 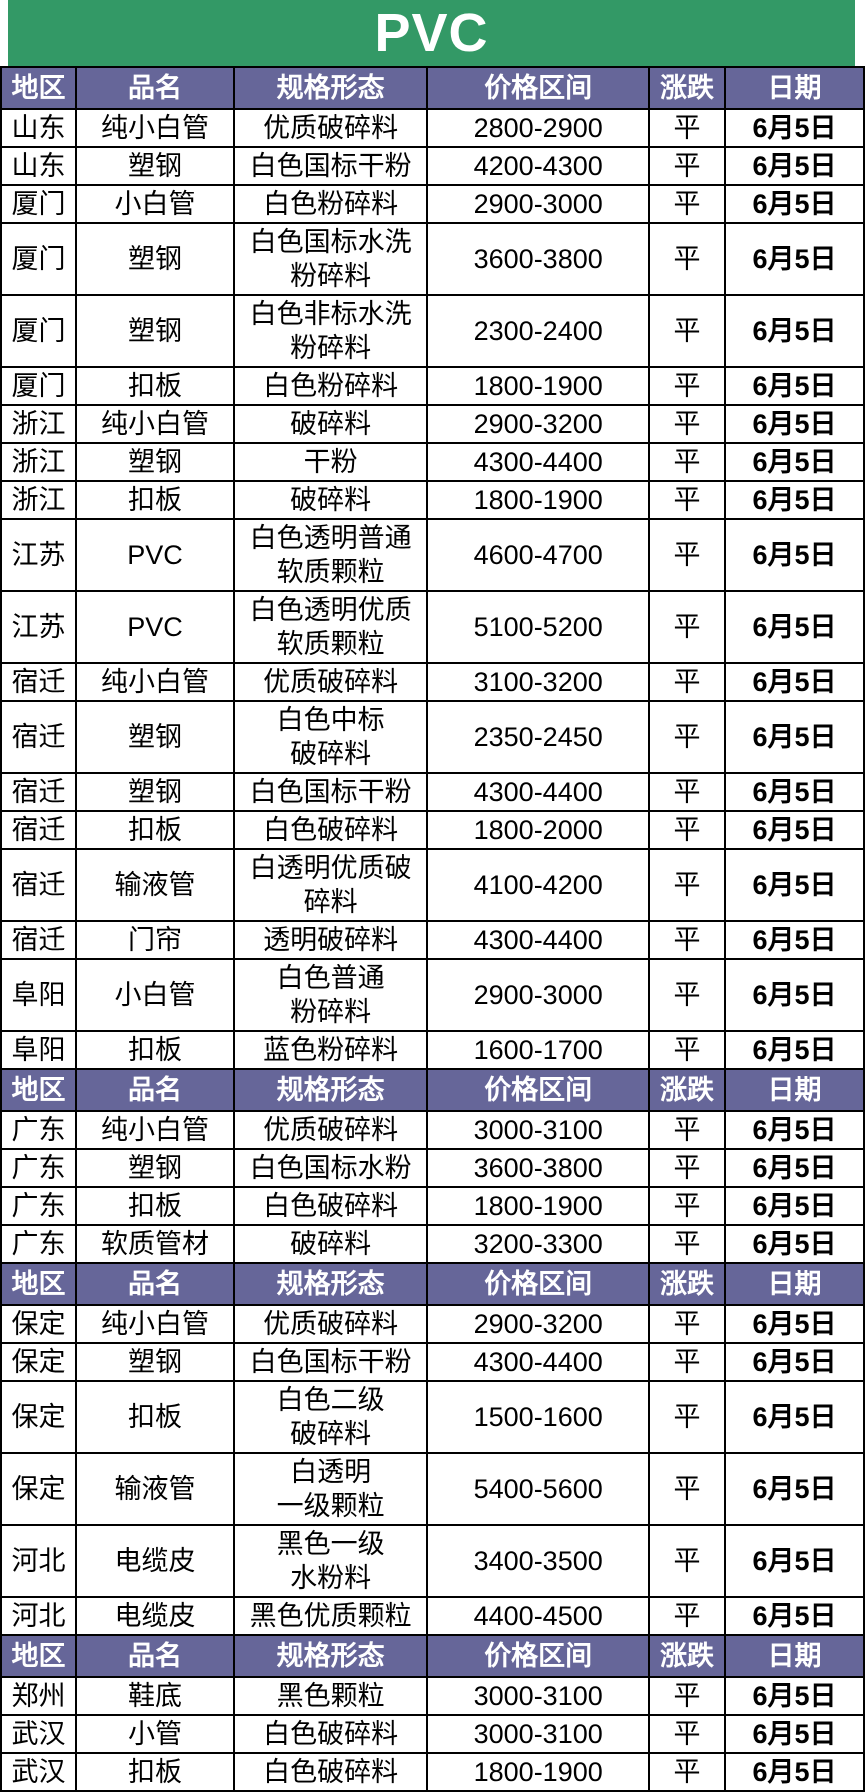 I want to click on table-row: 浙江 纯小白管 破碎料 2900-3200 平 6月5日, so click(x=432, y=424).